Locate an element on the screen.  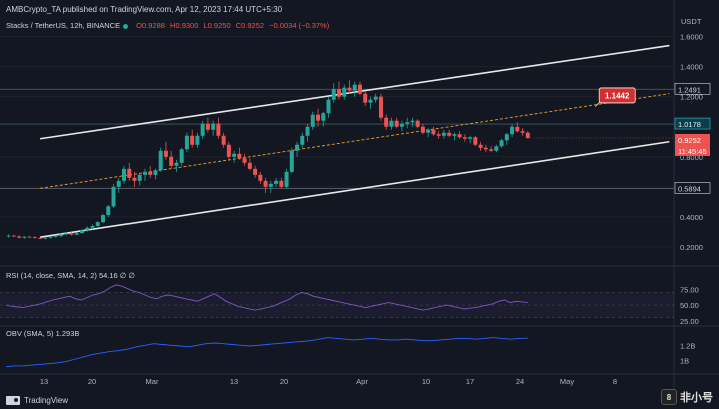
x-tick-label: May is located at coordinates (567, 381).